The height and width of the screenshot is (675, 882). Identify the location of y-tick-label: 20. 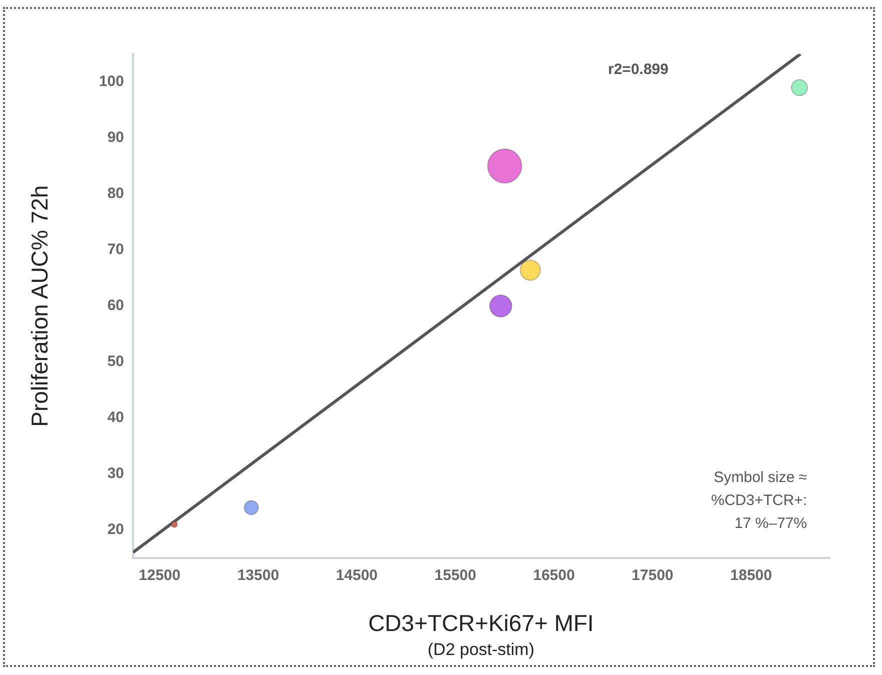
(115, 529).